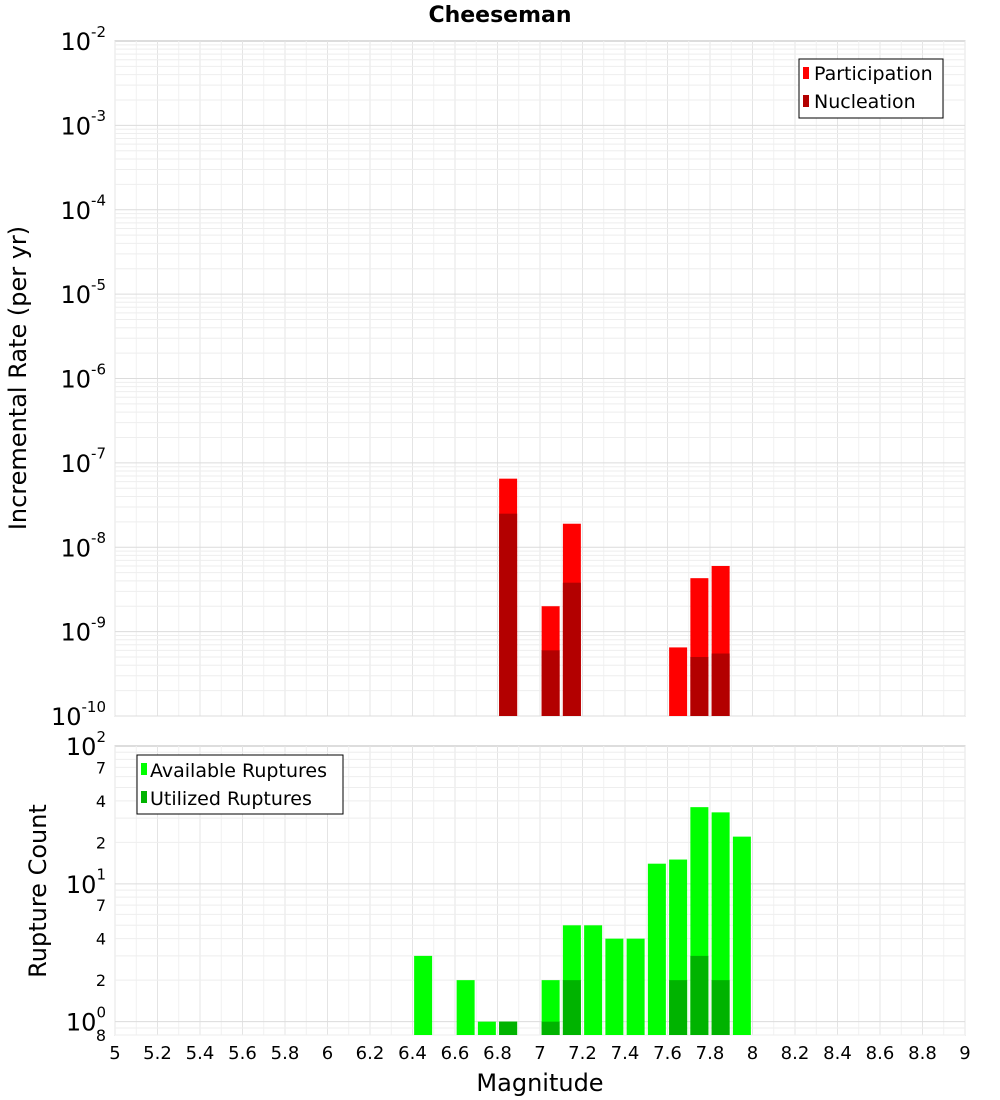  I want to click on count-legend-box, so click(240, 784).